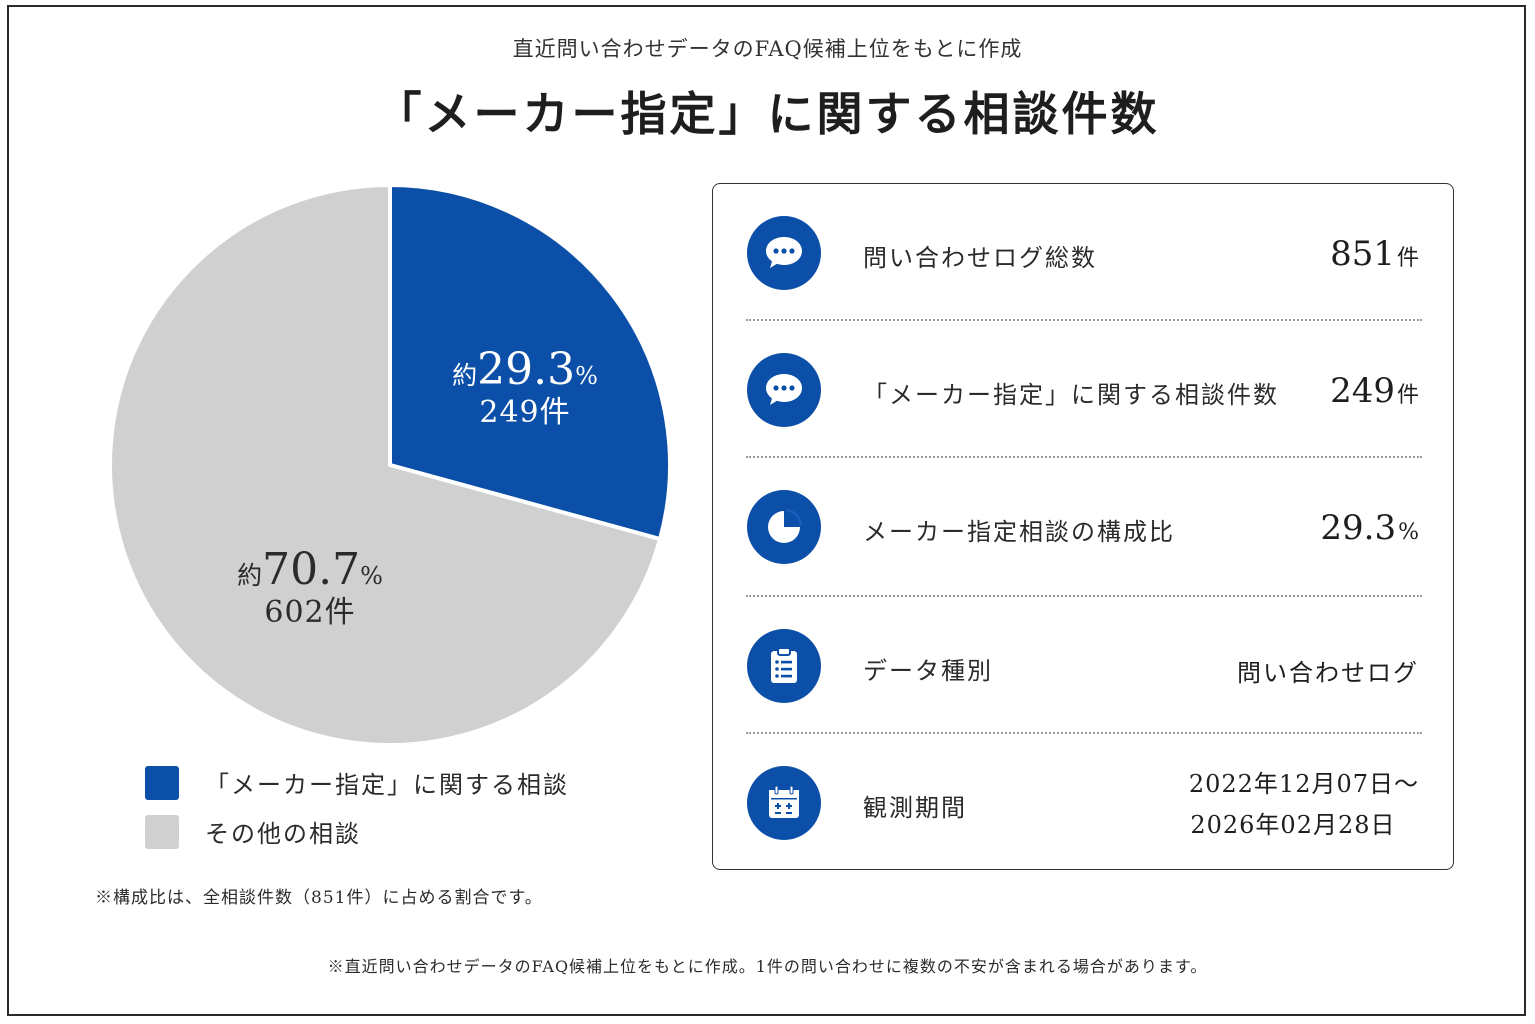  I want to click on legend-item-maker: 「メーカー指定」に関する相談, so click(357, 782).